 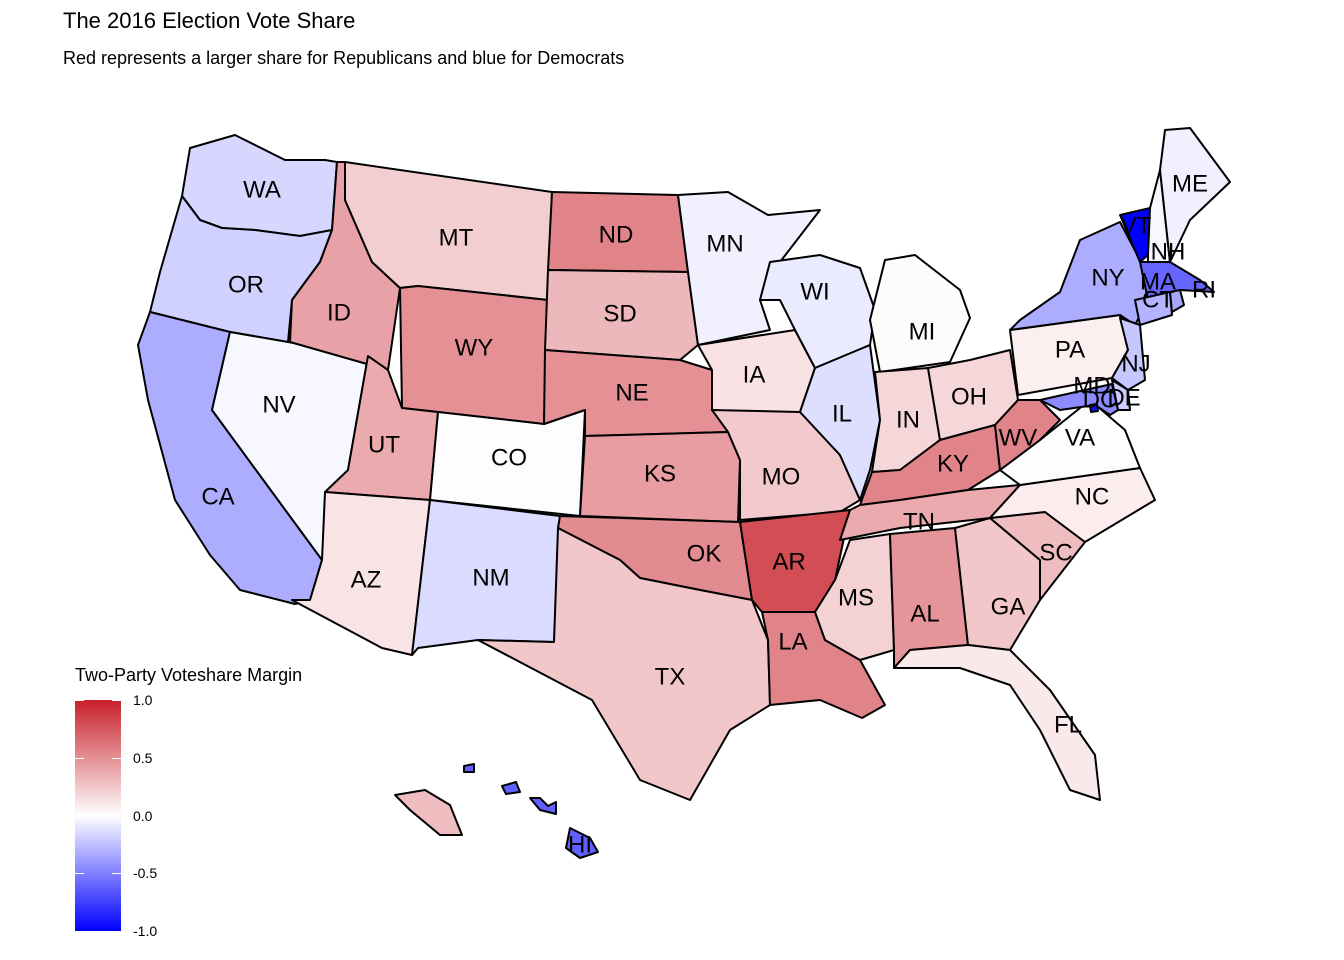 I want to click on state-label-VA: VA, so click(x=1080, y=438).